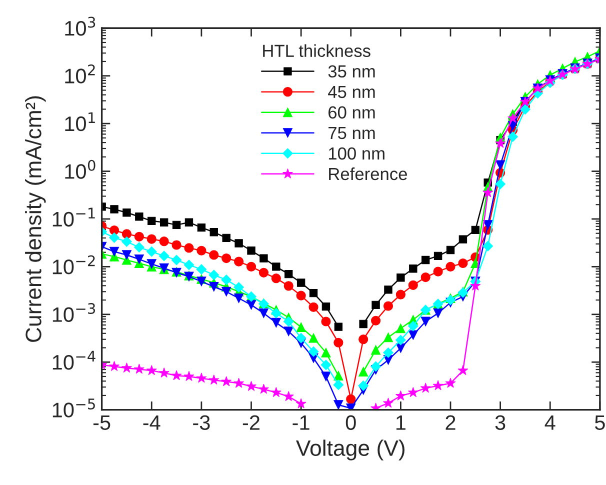  What do you see at coordinates (350, 450) in the screenshot?
I see `x-axis-title: Voltage (V)` at bounding box center [350, 450].